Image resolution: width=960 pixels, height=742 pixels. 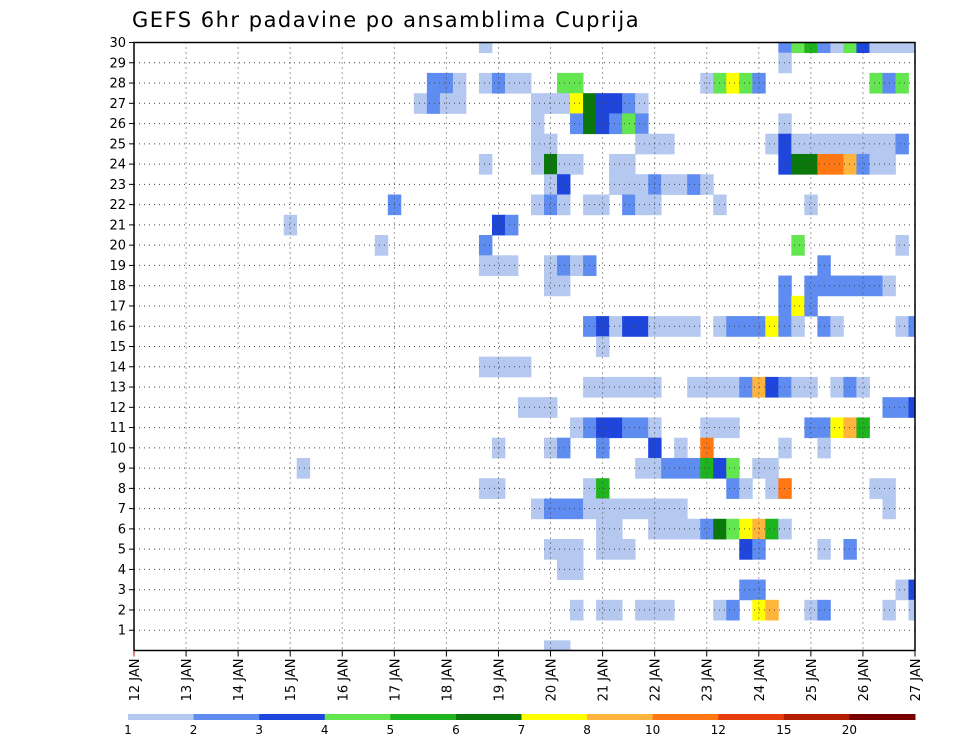 I want to click on x-tick-label: 17 JAN, so click(x=395, y=680).